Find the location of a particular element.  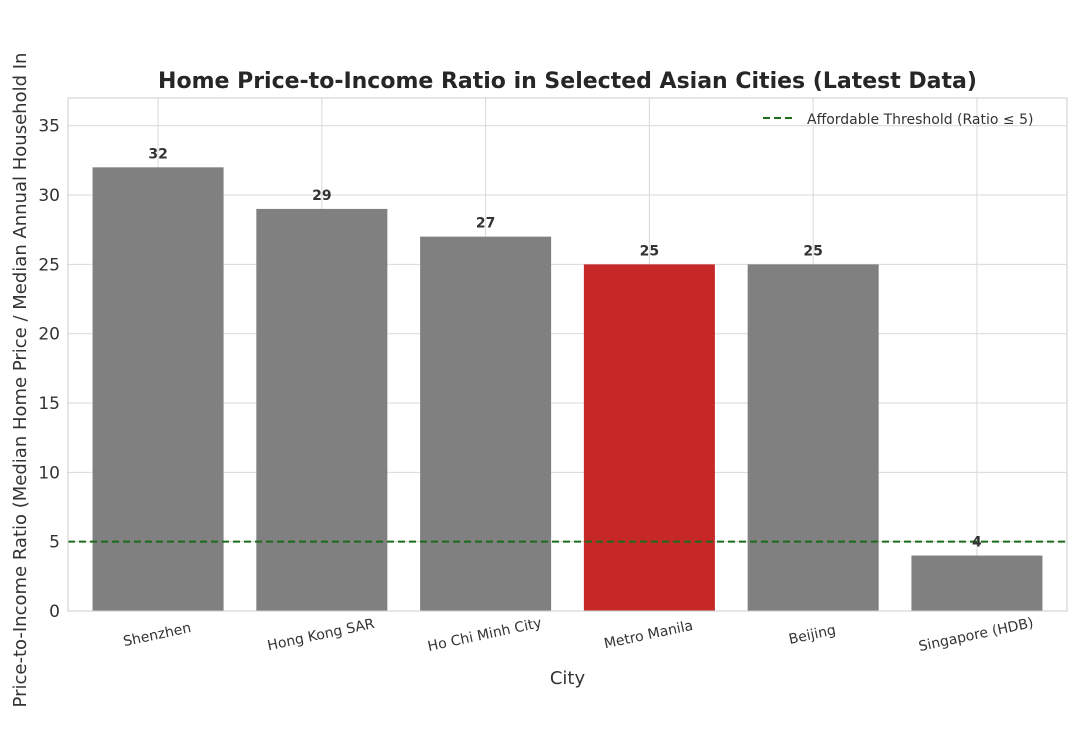

bar-value-label: 32 is located at coordinates (157, 154).